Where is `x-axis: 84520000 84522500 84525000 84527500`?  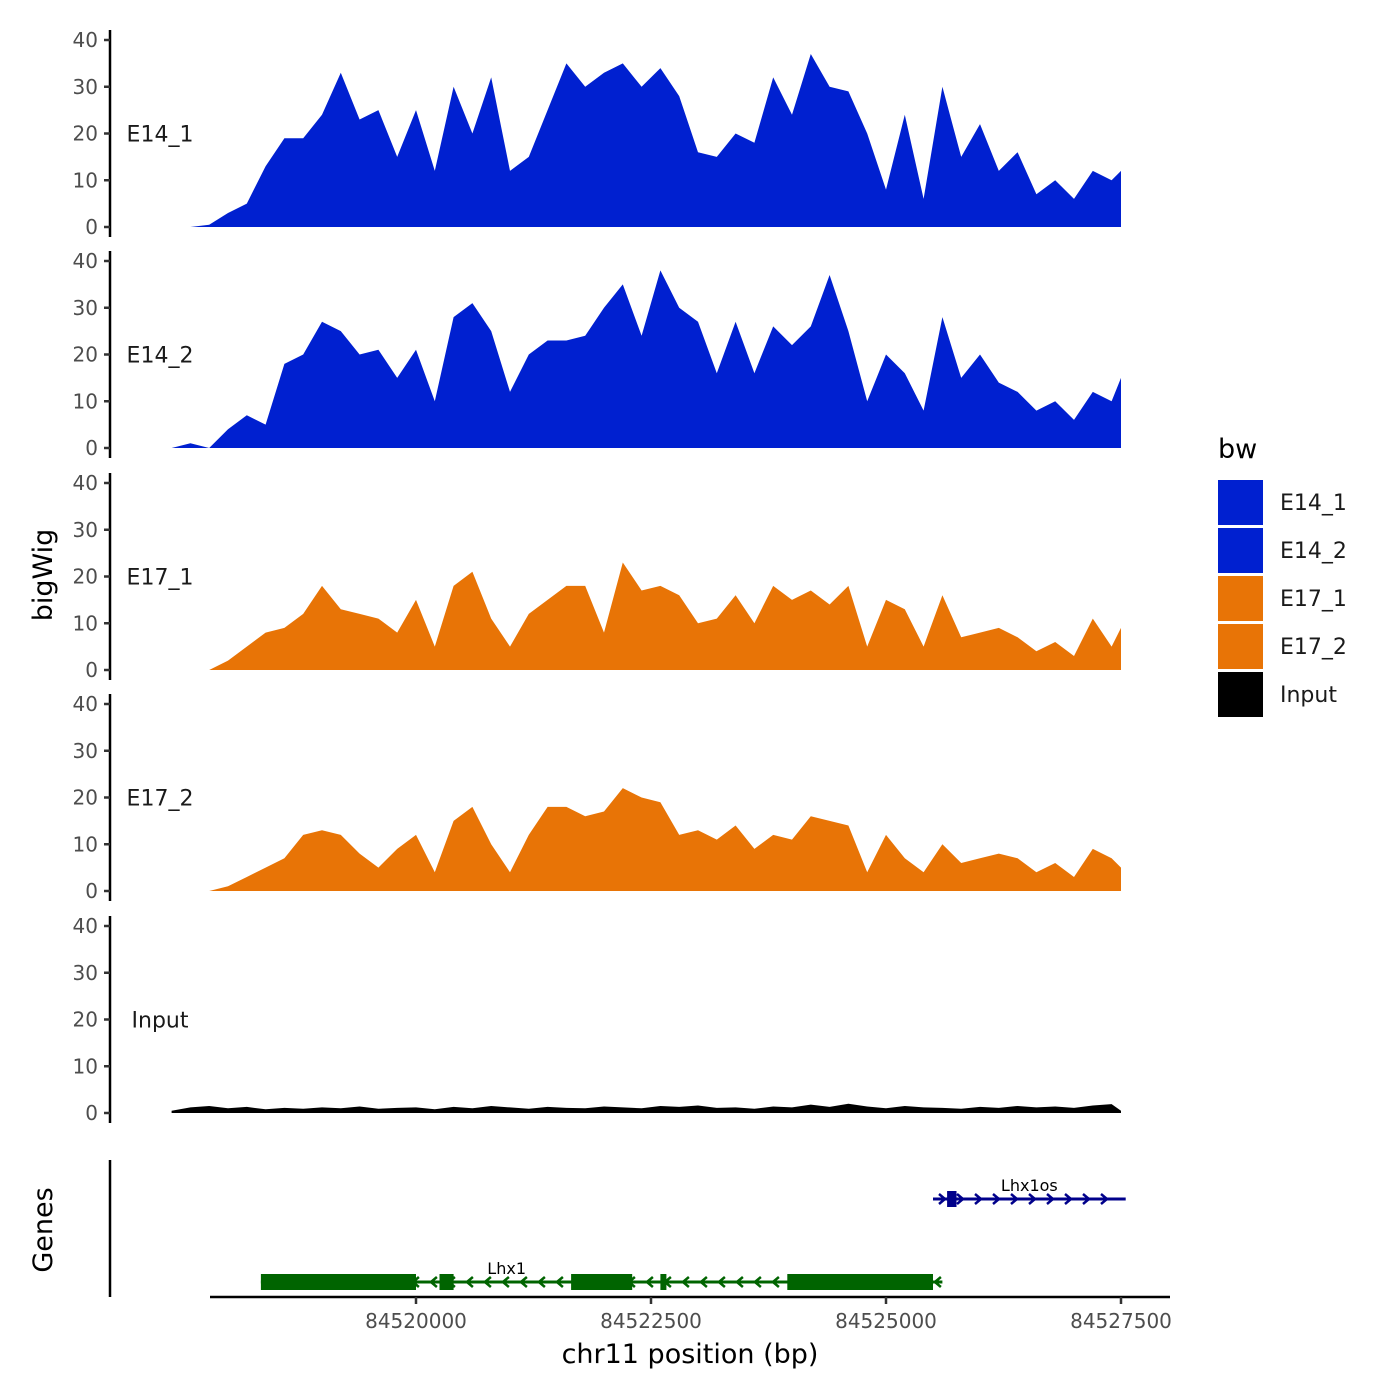
x-axis: 84520000 84522500 84525000 84527500 is located at coordinates (691, 1314).